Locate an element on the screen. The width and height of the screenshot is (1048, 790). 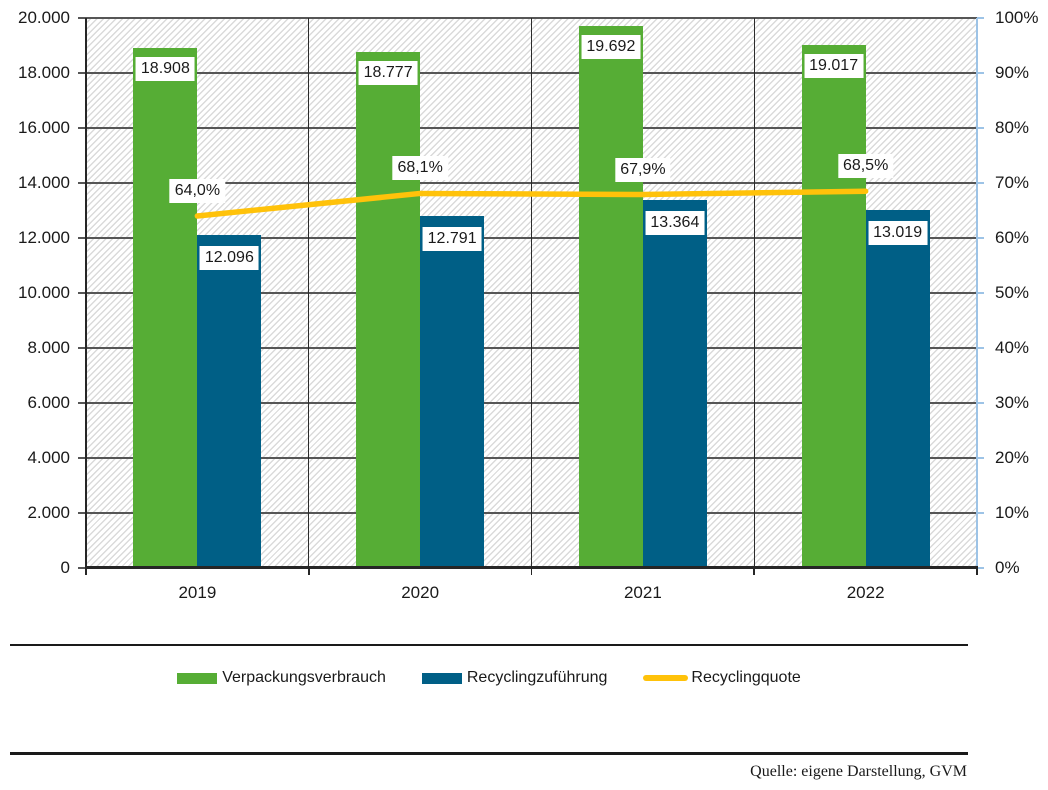
x-axis-category-label: 2019 is located at coordinates (197, 592).